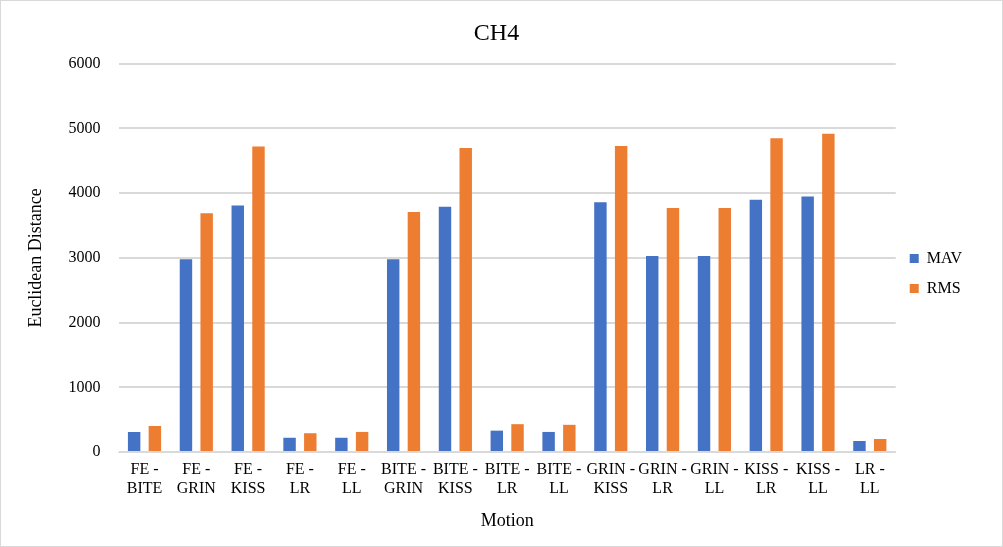  I want to click on x-tick-label: FE - KISS, so click(248, 477).